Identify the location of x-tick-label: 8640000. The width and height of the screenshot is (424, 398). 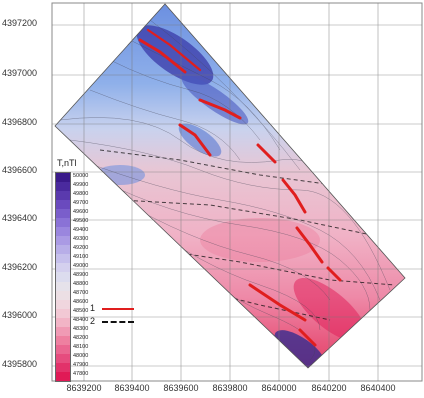
(279, 388).